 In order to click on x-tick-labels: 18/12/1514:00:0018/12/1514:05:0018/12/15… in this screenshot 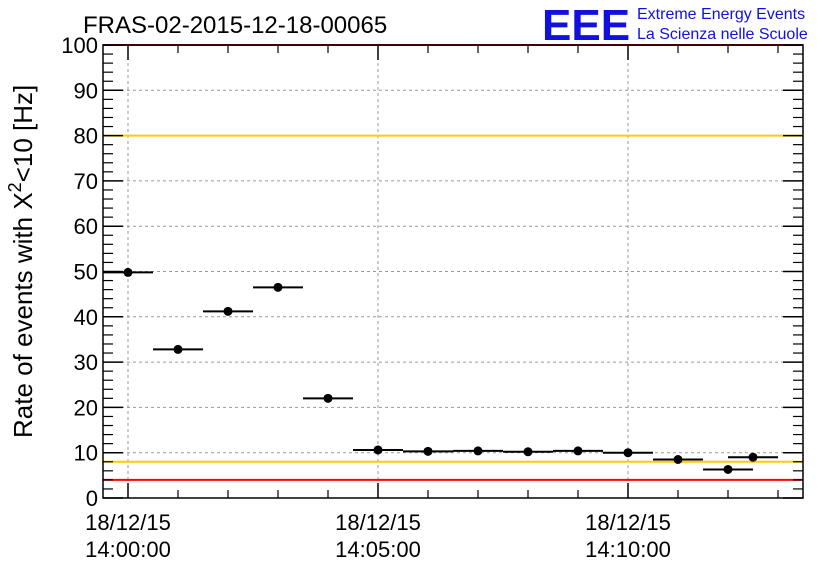, I will do `click(378, 536)`.